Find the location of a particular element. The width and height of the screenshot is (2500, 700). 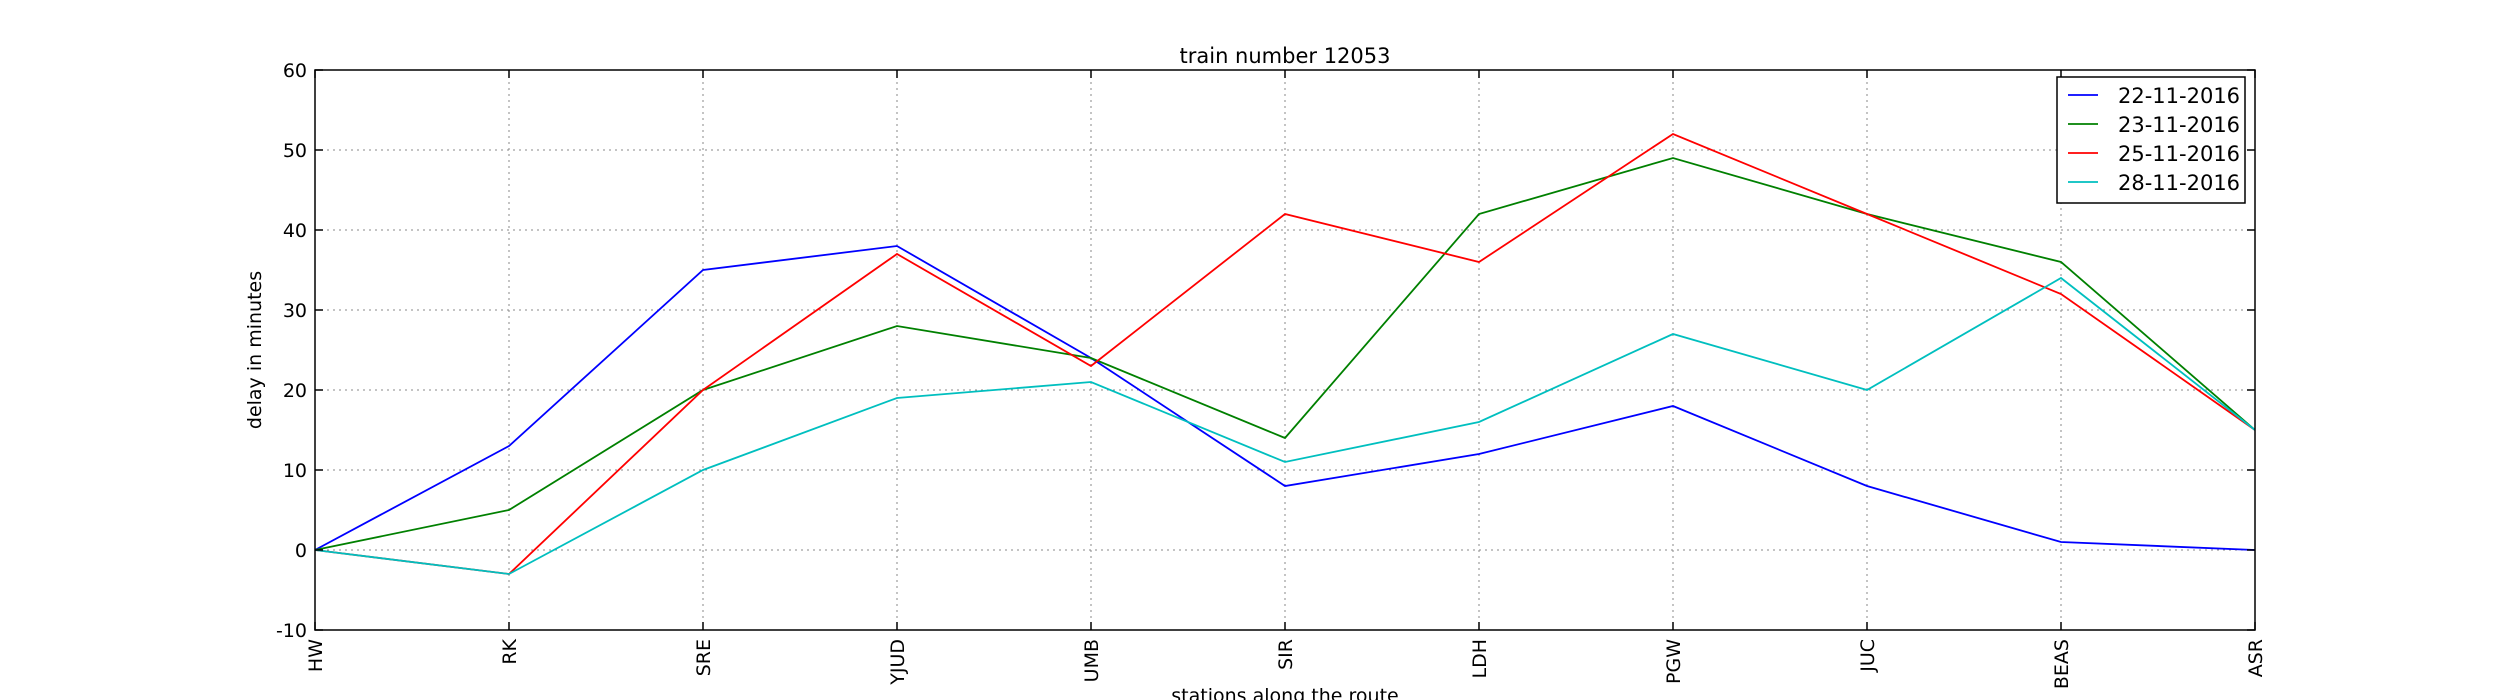

y-tick-label: 60 is located at coordinates (295, 71).